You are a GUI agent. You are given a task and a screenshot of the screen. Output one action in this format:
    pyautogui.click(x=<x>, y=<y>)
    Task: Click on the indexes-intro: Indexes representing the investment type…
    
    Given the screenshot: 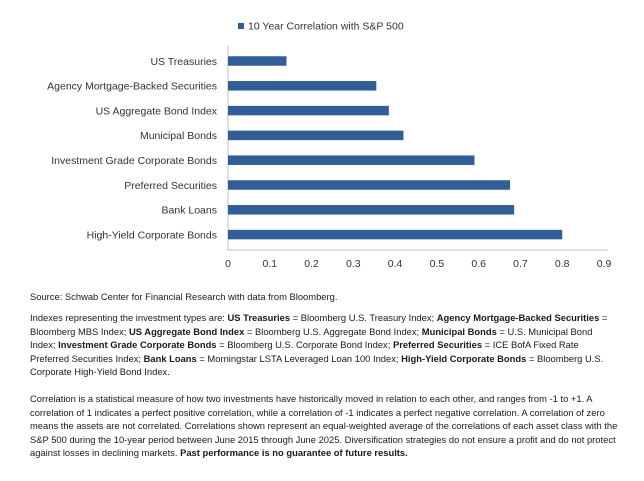 What is the action you would take?
    pyautogui.click(x=129, y=317)
    